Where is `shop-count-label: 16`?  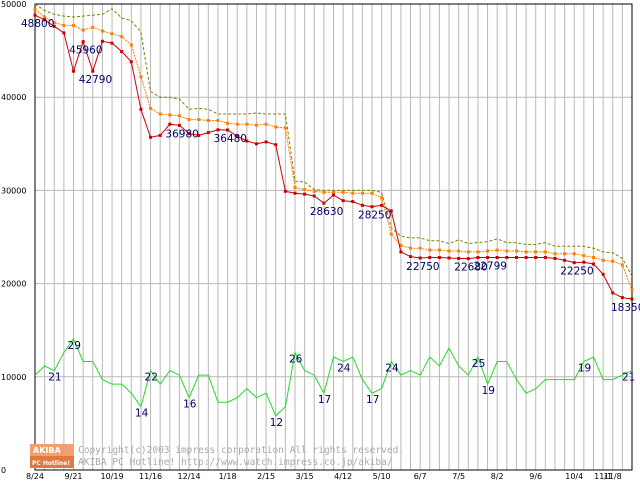
shop-count-label: 16 is located at coordinates (190, 405).